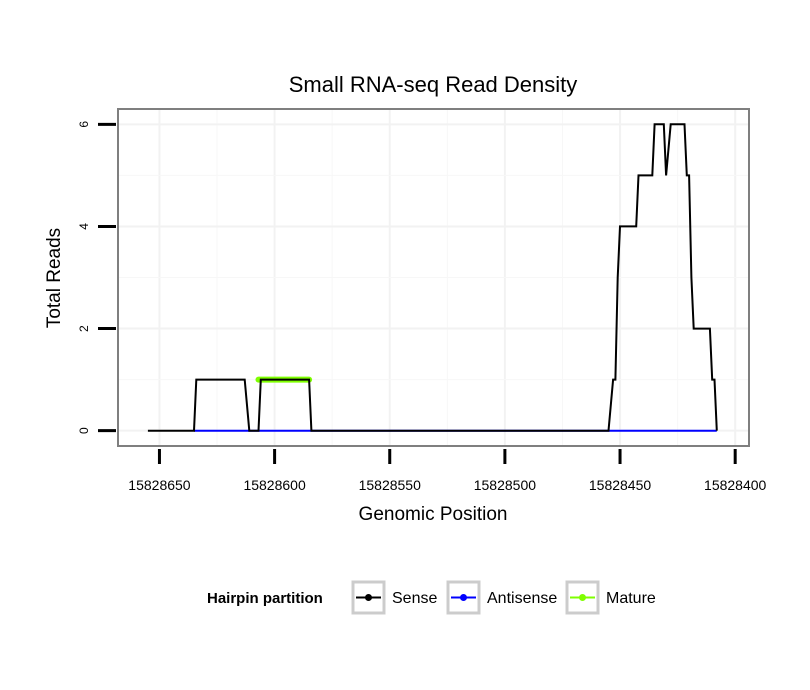 The image size is (810, 690). What do you see at coordinates (433, 514) in the screenshot?
I see `x-axis-title: Genomic Position` at bounding box center [433, 514].